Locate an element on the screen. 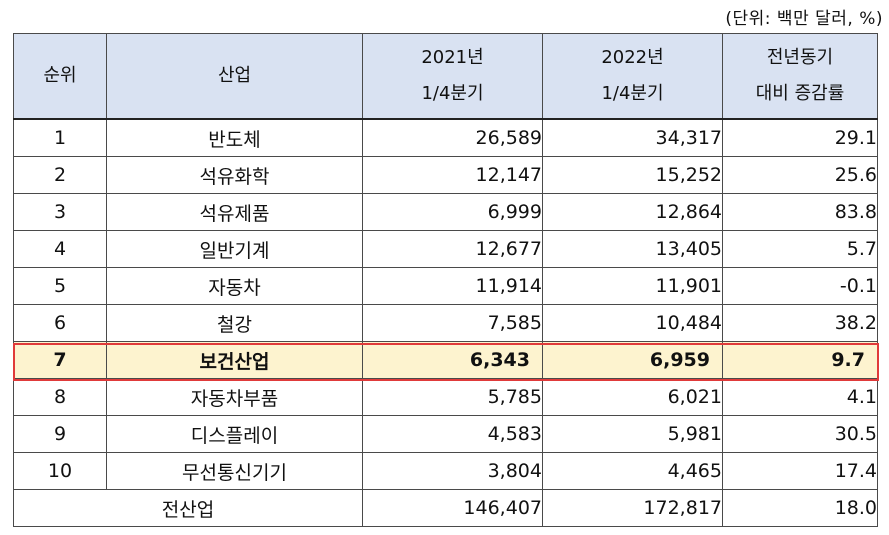  value-2021-cell: 7,585 is located at coordinates (452, 323).